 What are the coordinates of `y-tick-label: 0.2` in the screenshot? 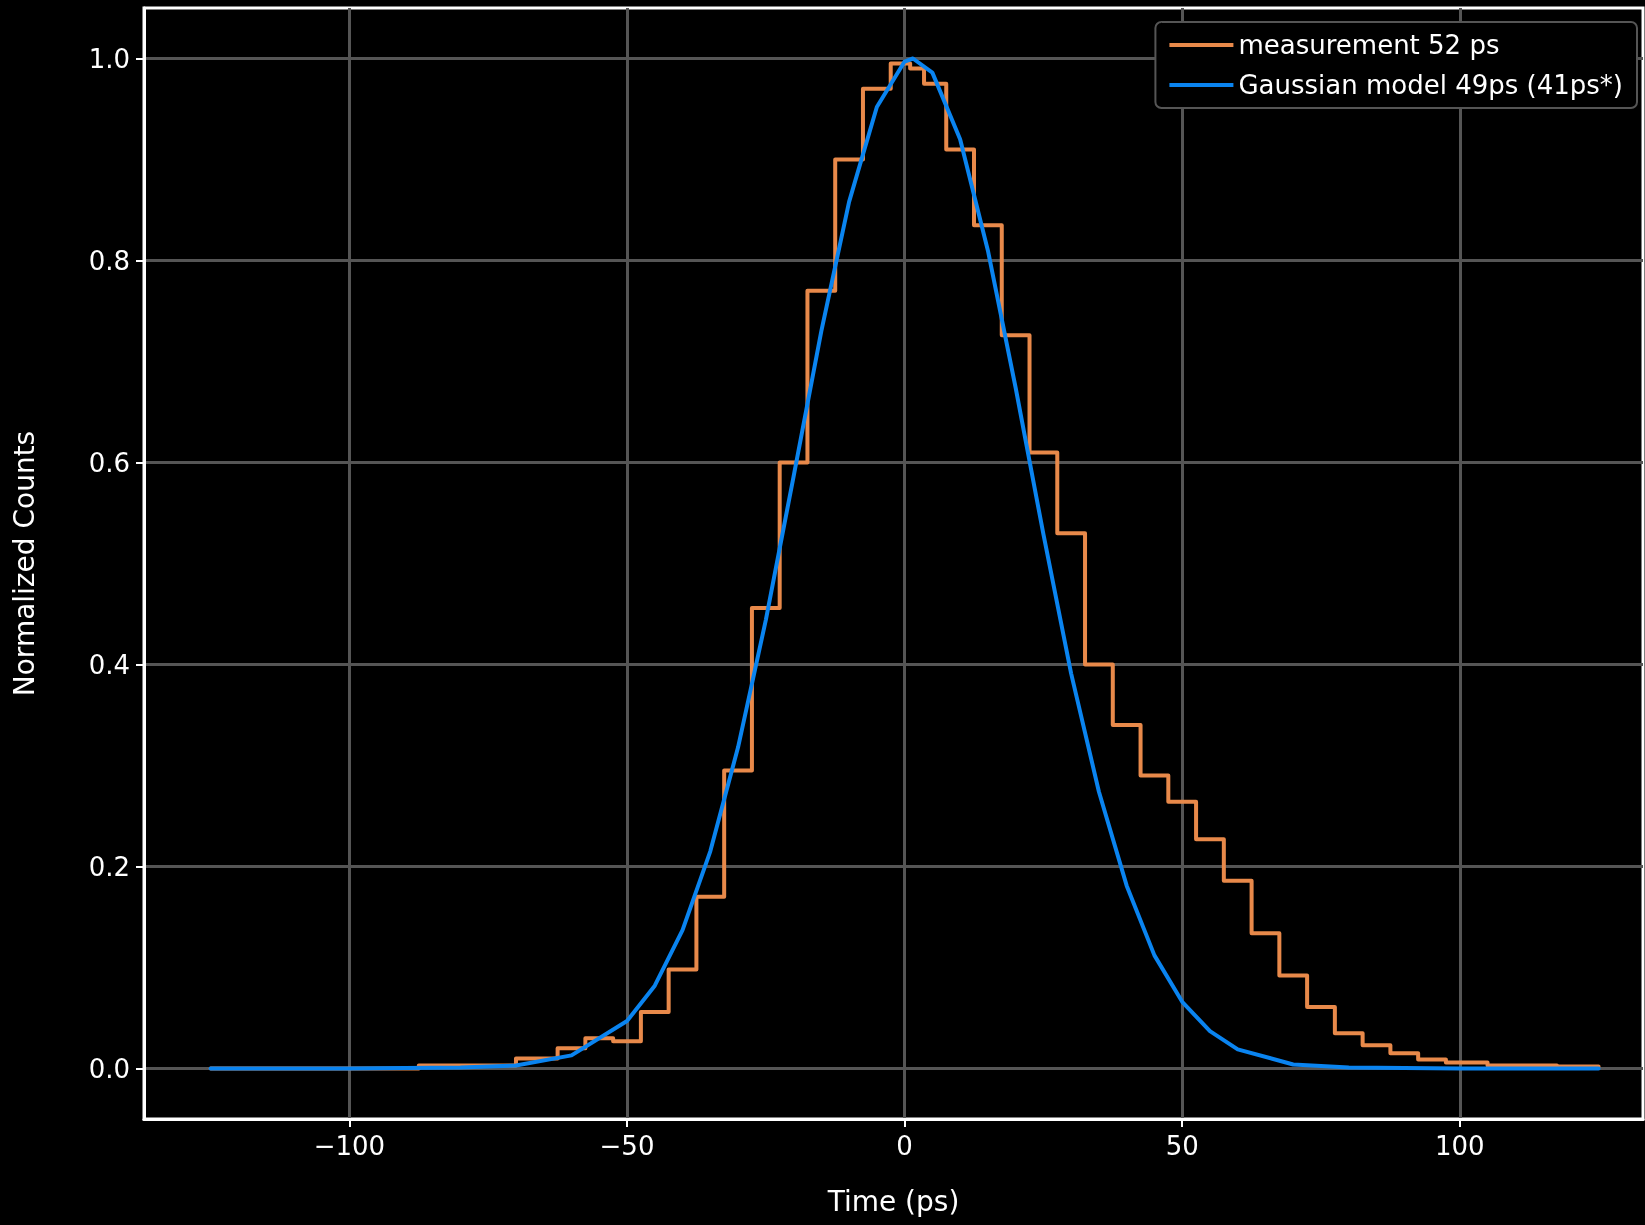 It's located at (109, 866).